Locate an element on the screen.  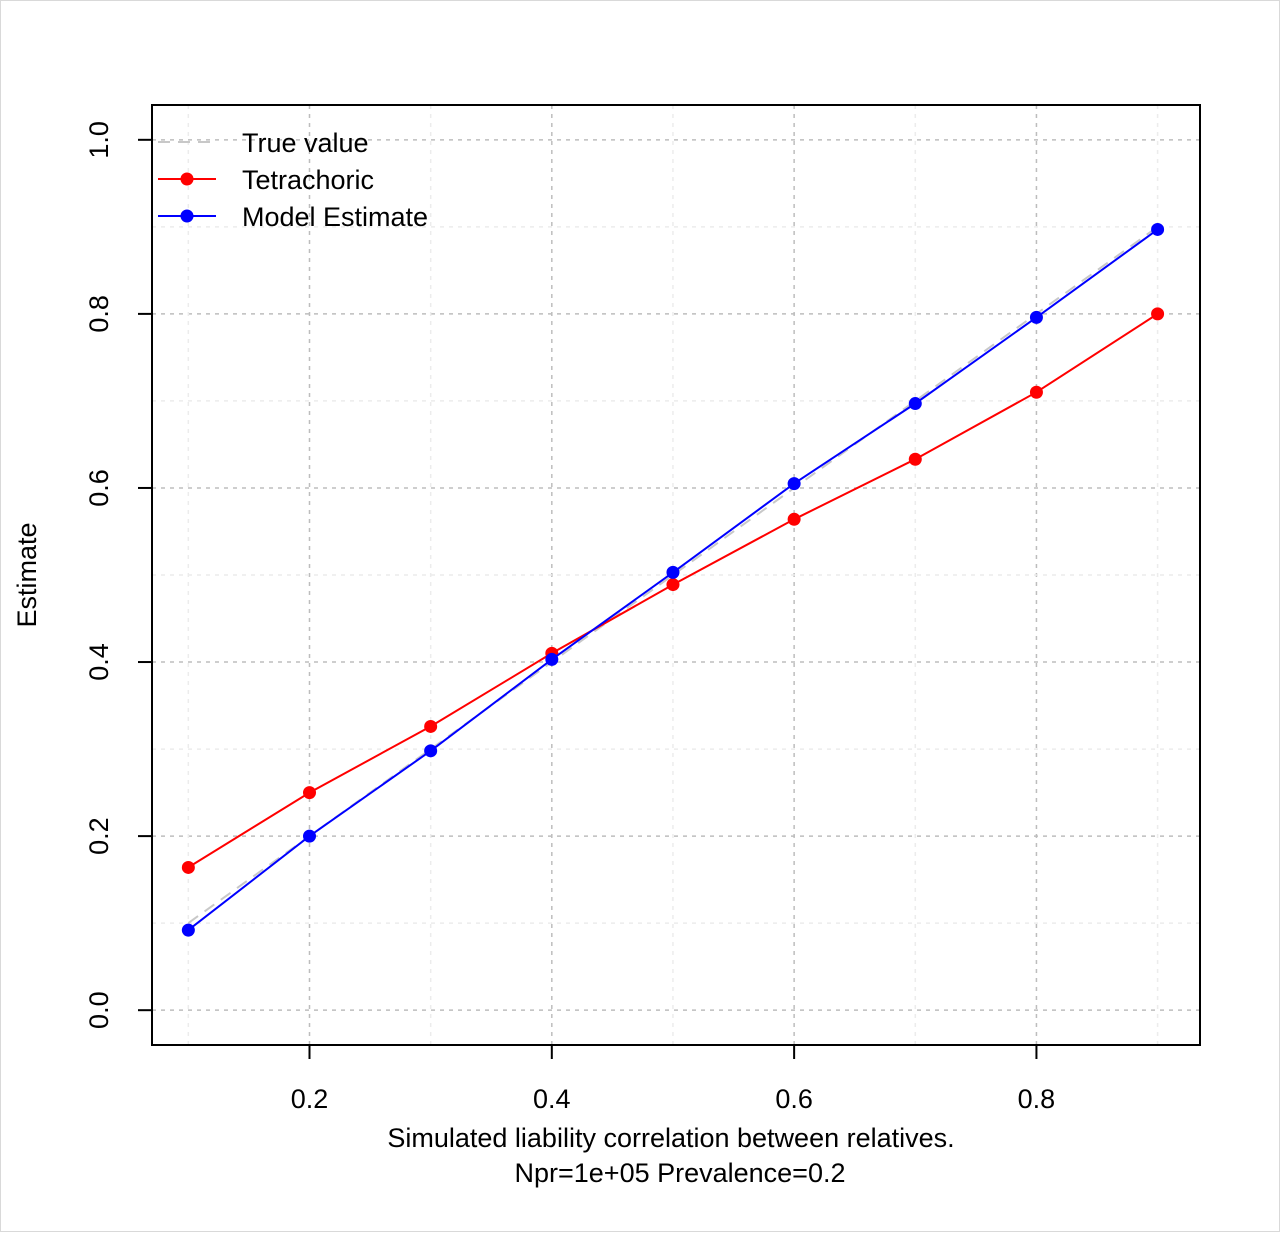
y-tick-label: 1.0 is located at coordinates (99, 140).